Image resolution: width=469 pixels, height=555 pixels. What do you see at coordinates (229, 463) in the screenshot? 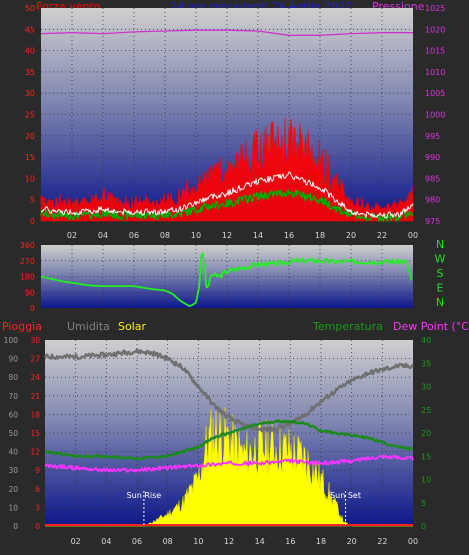
I see `dewpoint-line` at bounding box center [229, 463].